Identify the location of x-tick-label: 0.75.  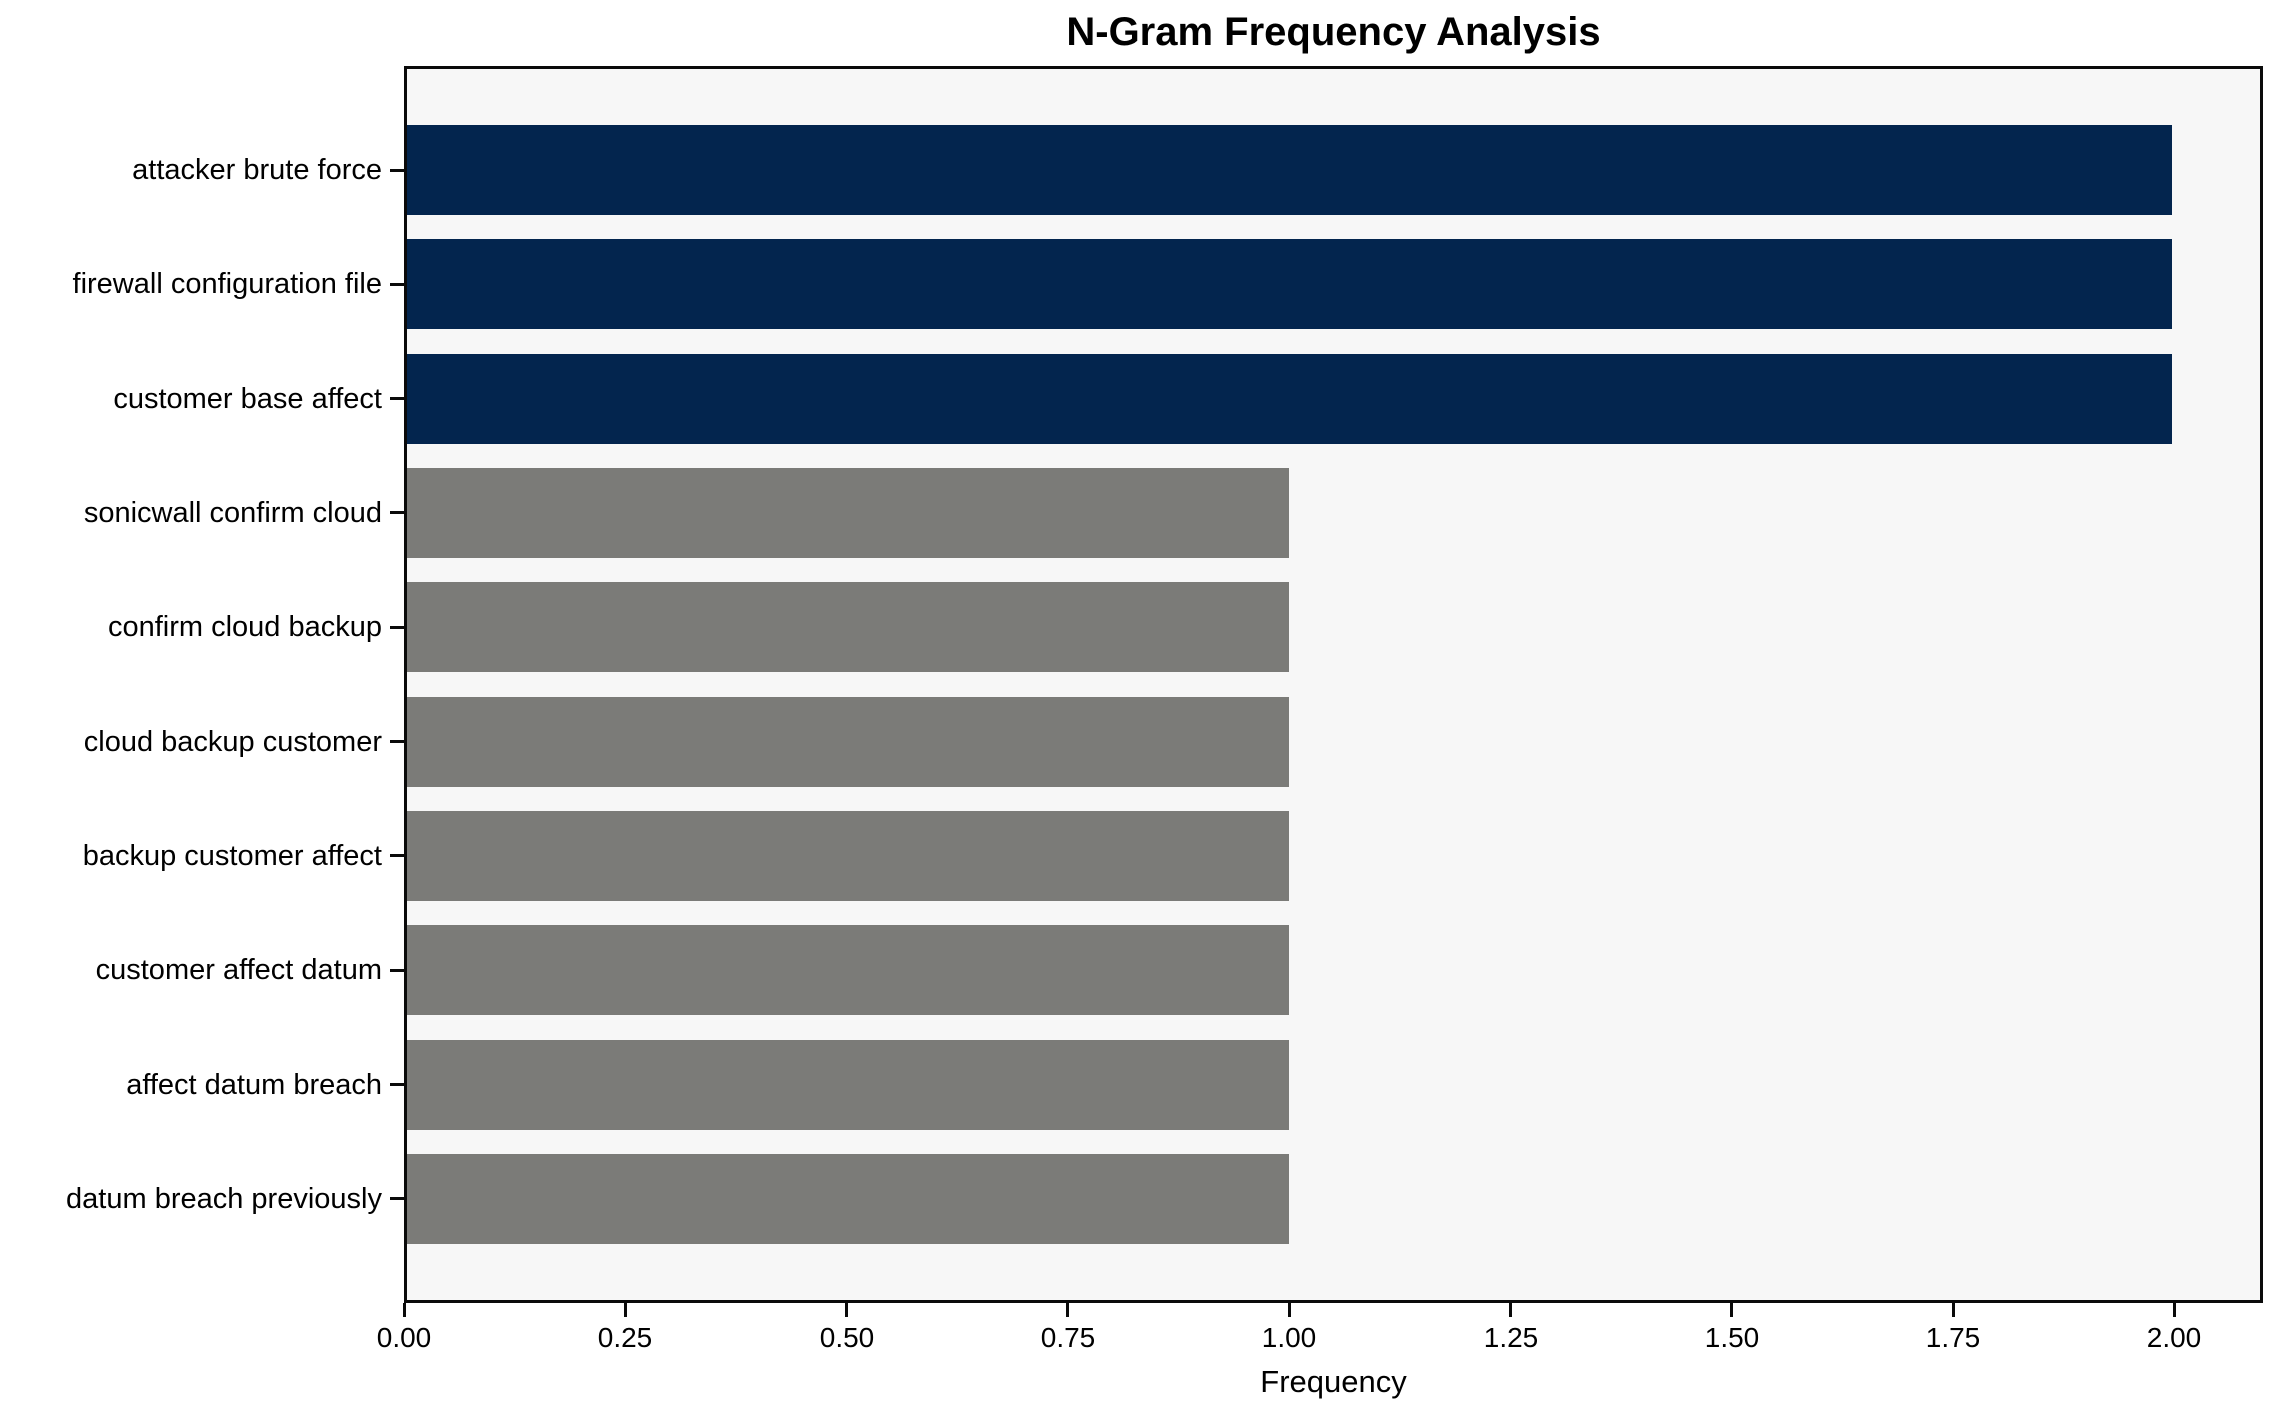
(1068, 1337).